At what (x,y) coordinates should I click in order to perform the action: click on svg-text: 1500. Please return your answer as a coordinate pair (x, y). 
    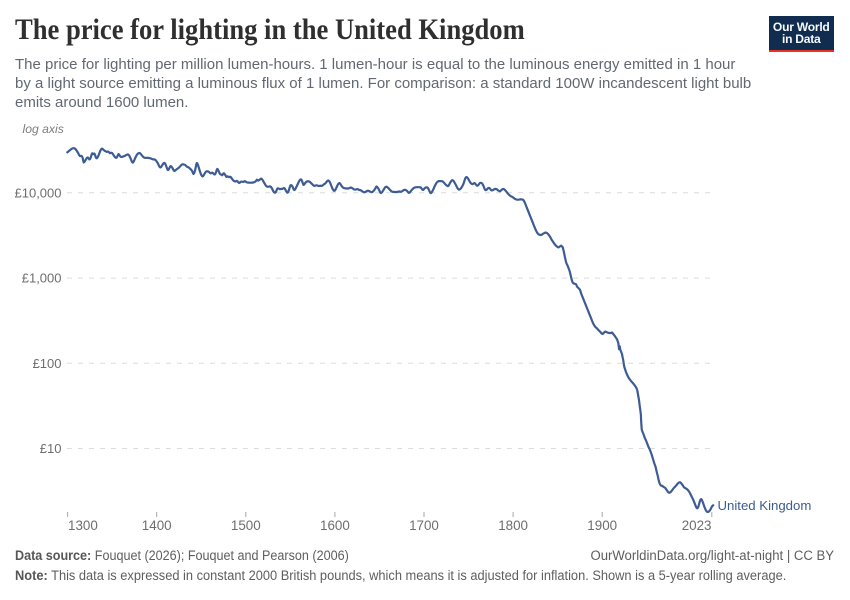
    Looking at the image, I should click on (246, 525).